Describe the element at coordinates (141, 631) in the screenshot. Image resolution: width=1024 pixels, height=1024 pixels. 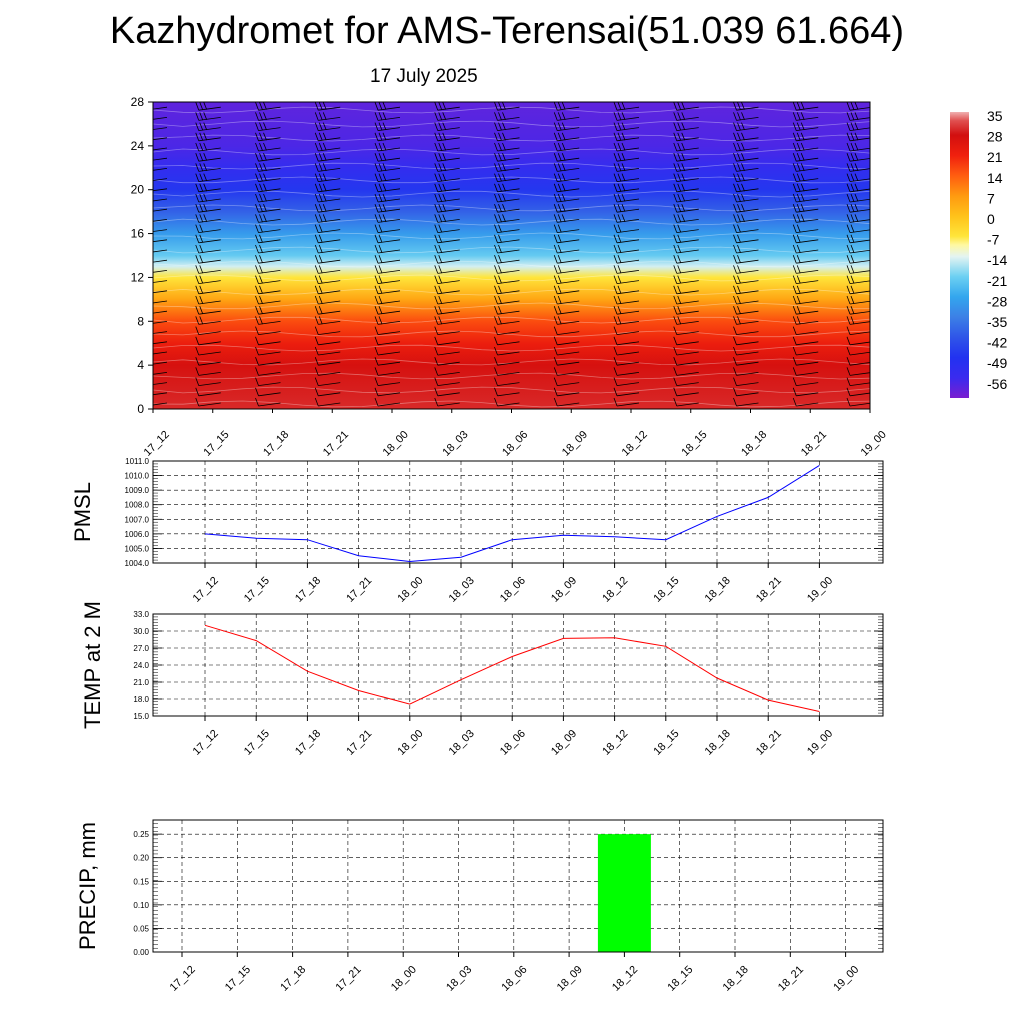
I see `y-tick-label: 30.0` at that location.